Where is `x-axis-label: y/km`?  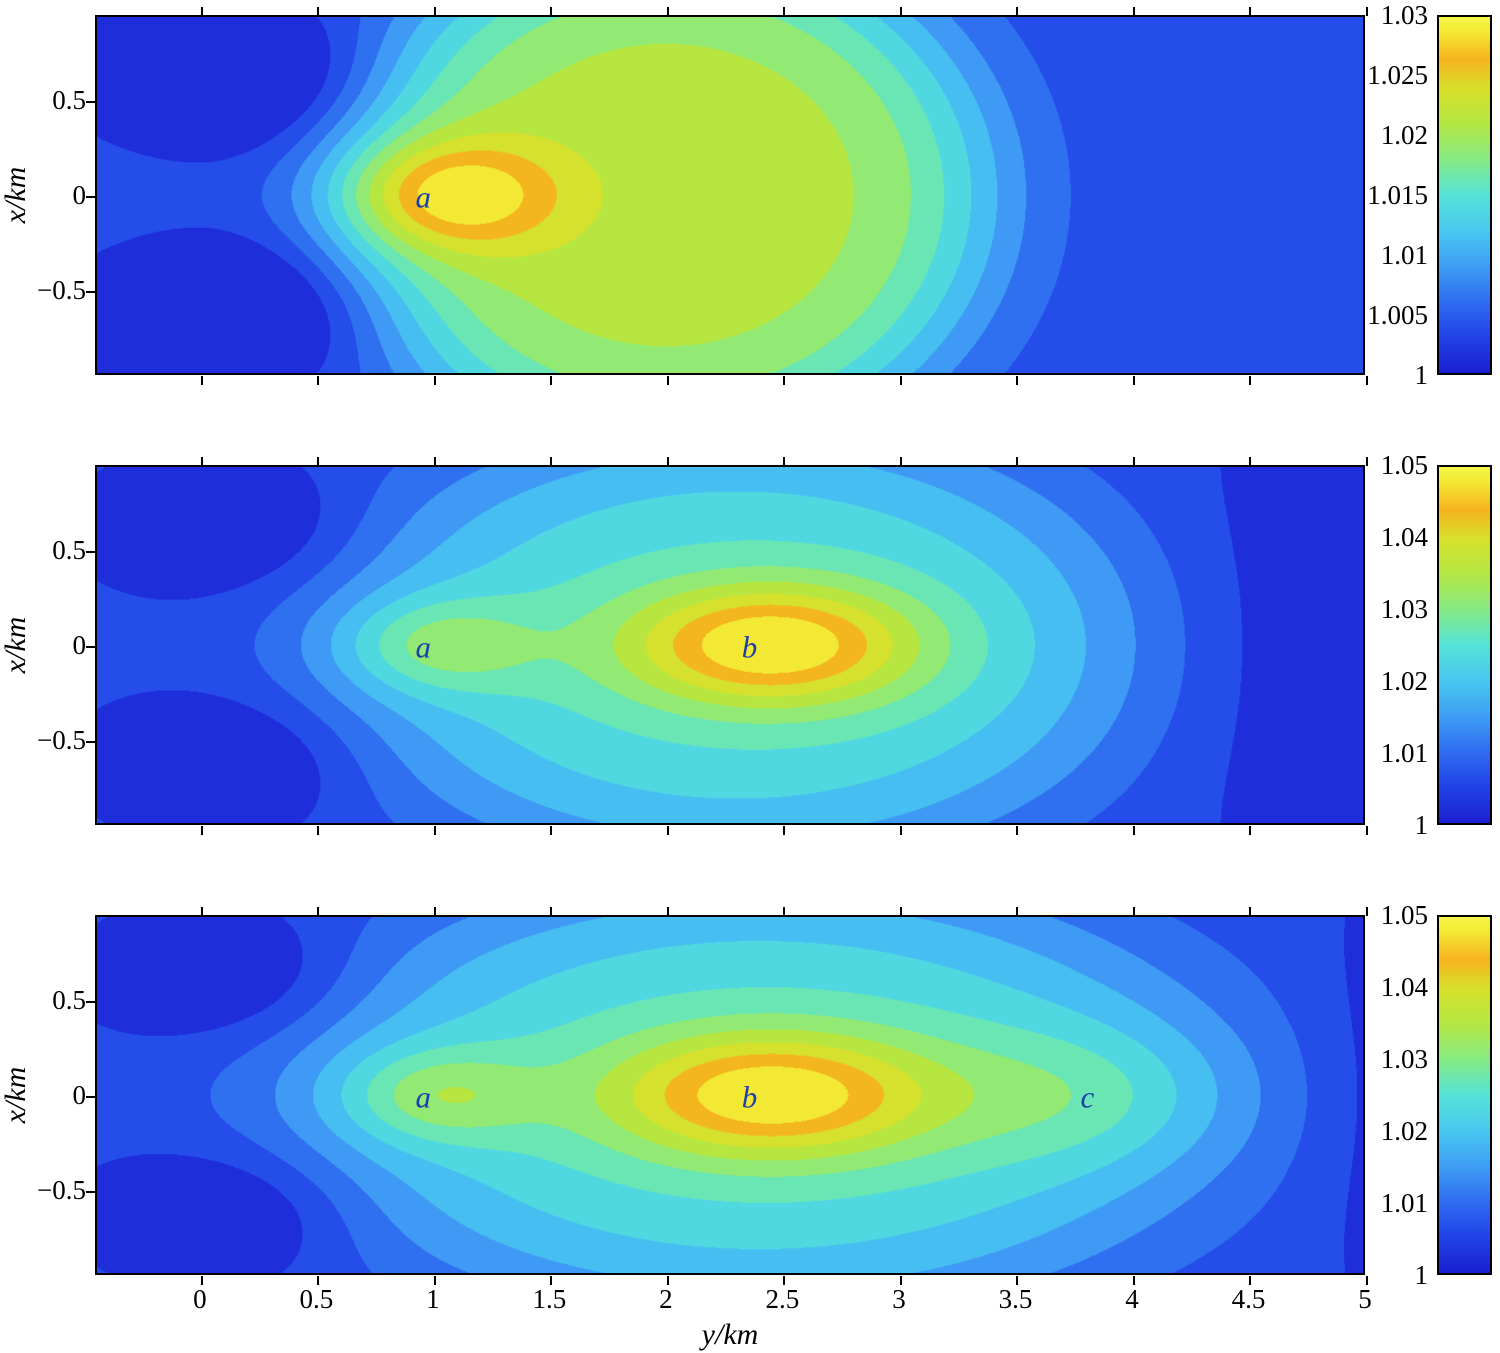 x-axis-label: y/km is located at coordinates (730, 1334).